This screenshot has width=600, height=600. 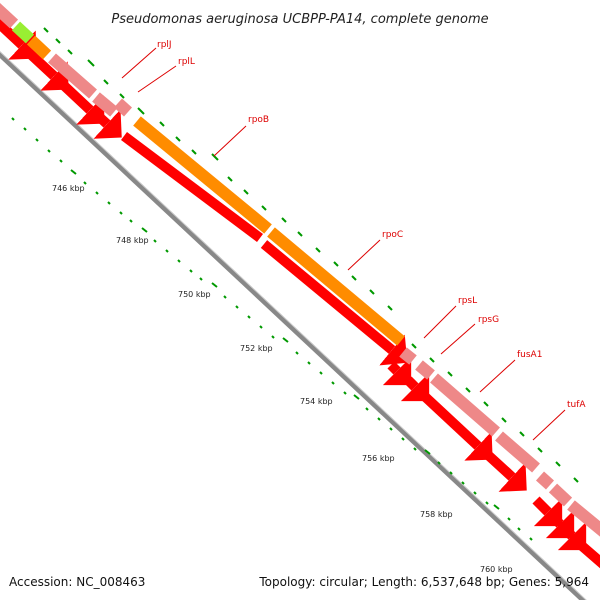 I want to click on tick-label: 750 kbp, so click(x=194, y=294).